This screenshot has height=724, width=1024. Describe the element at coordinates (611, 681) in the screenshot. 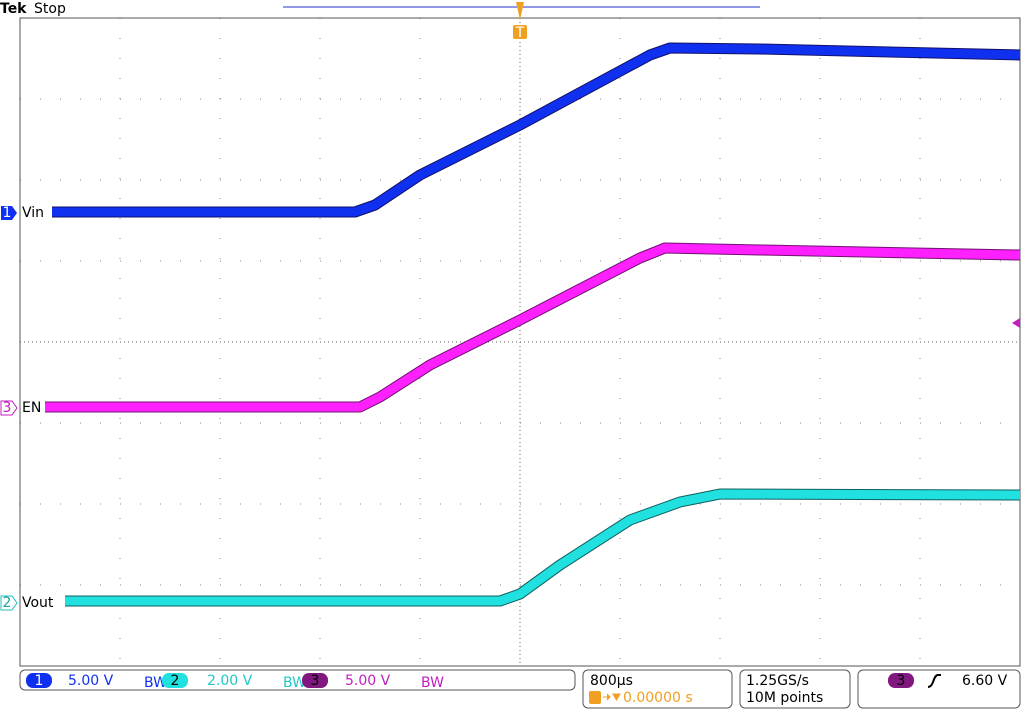

I see `timebase-scale: 800µs` at that location.